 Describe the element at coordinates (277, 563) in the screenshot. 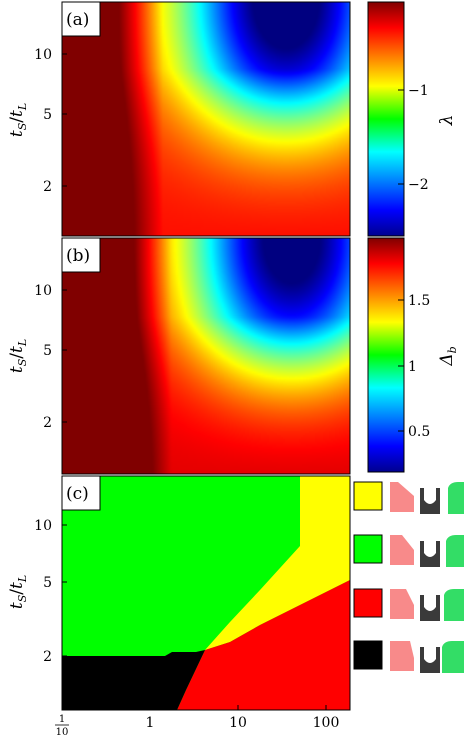

I see `region-yellow` at that location.